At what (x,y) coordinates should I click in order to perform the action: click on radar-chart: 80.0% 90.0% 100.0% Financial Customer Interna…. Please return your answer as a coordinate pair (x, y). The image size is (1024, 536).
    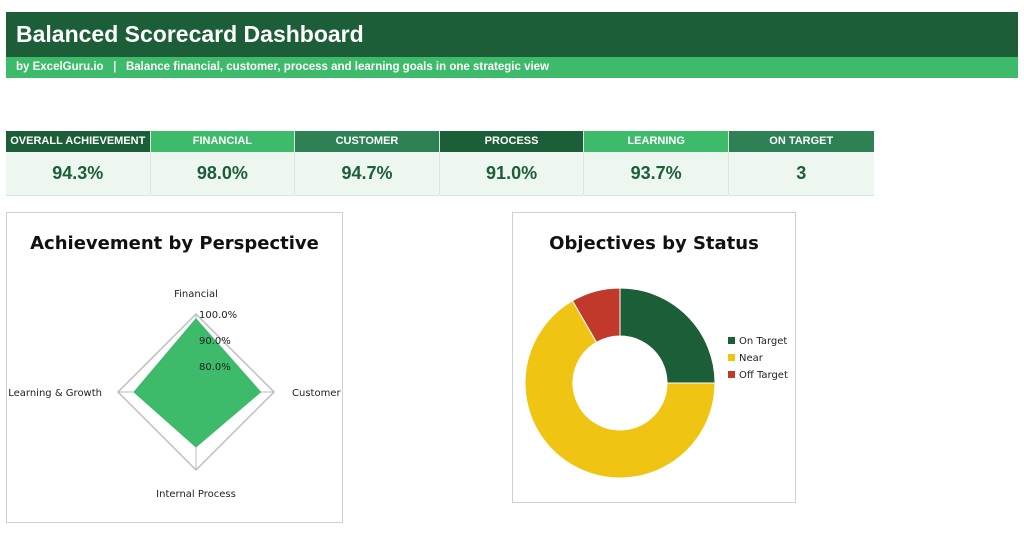
    Looking at the image, I should click on (174, 394).